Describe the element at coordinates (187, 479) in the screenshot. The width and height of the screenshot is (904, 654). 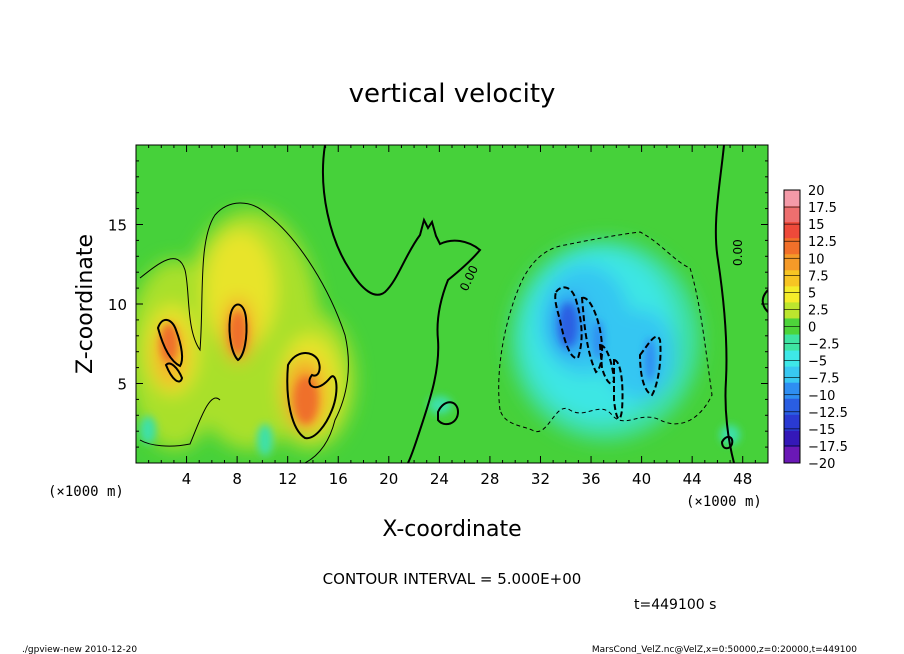
I see `x-tick-label: 4` at that location.